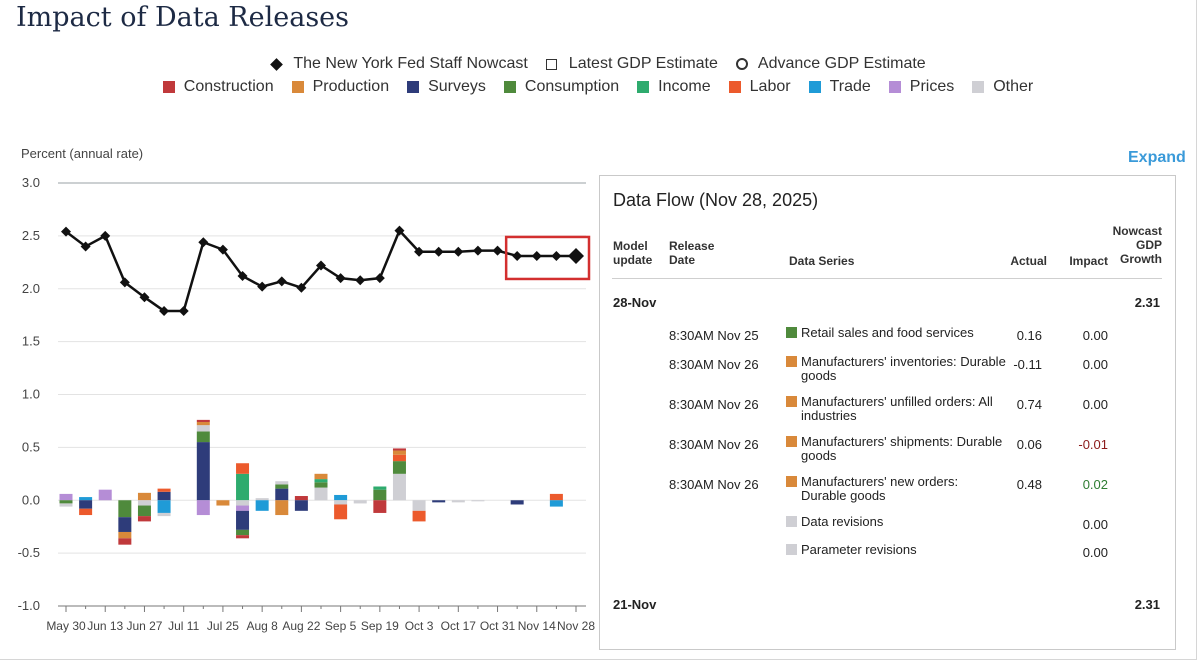 This screenshot has width=1204, height=663. What do you see at coordinates (576, 626) in the screenshot?
I see `x-tick-label: Nov 28` at bounding box center [576, 626].